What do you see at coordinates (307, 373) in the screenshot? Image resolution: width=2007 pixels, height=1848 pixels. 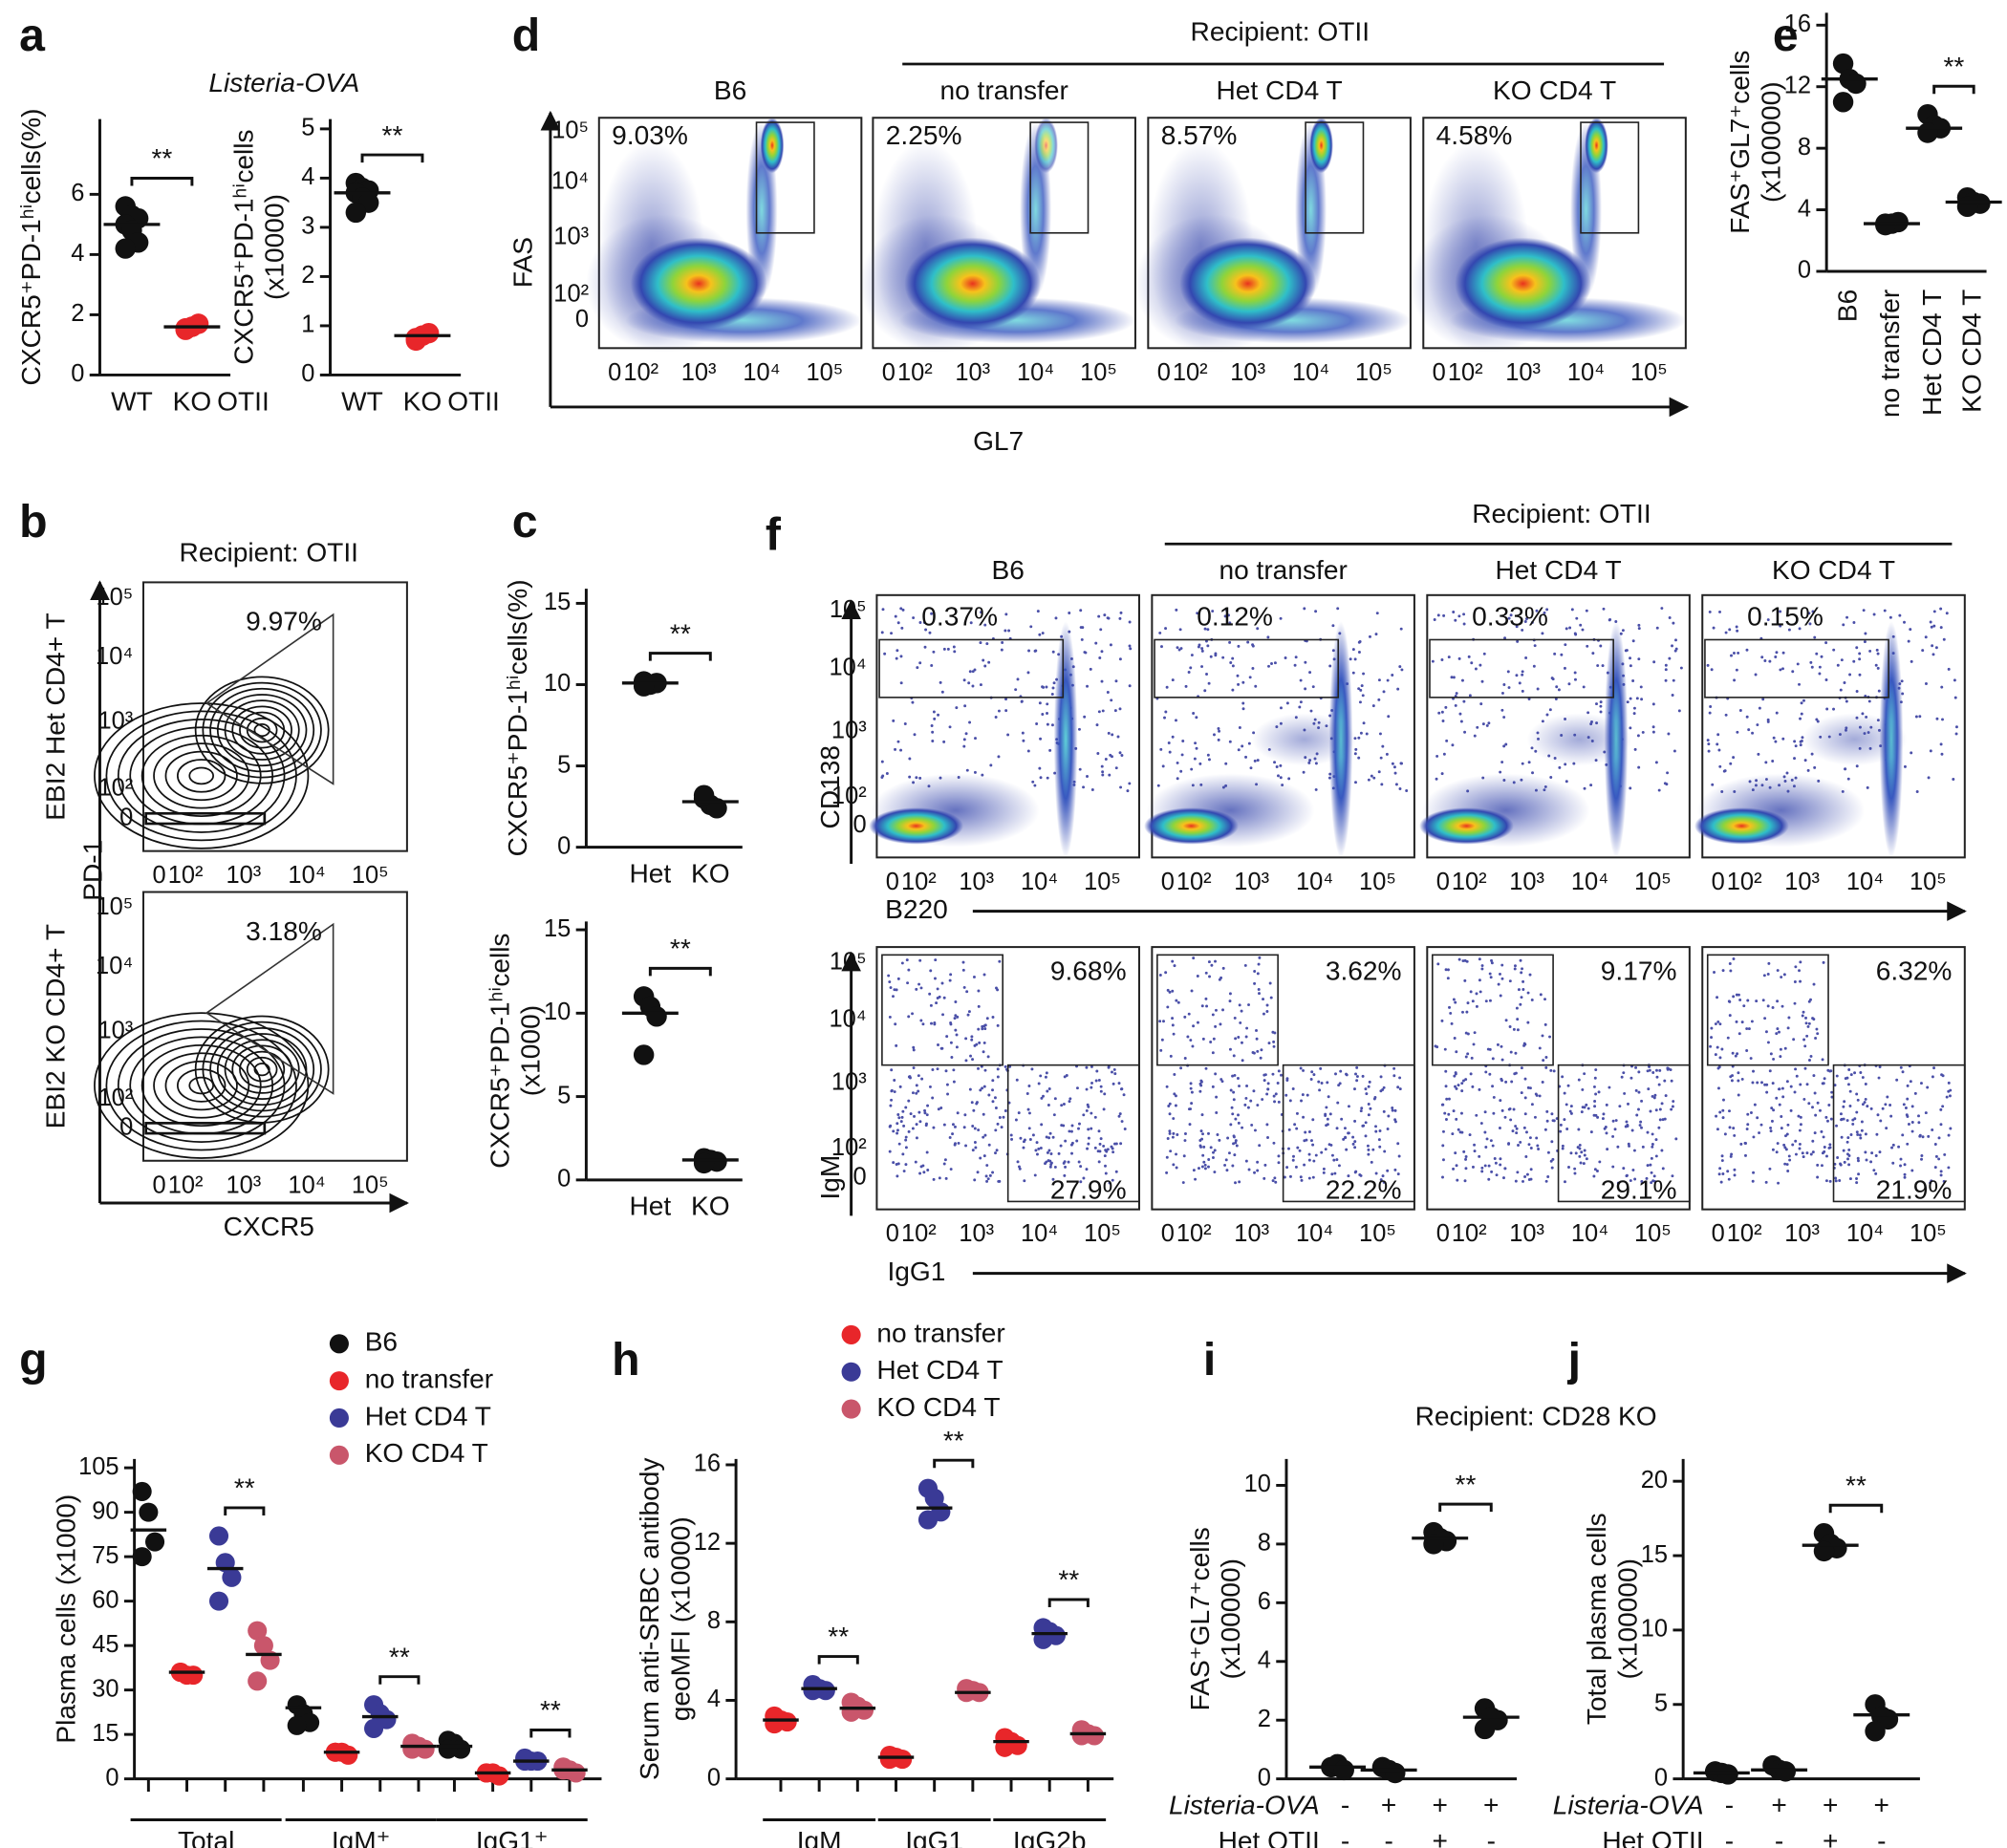 I see `y-tick-label: 0` at bounding box center [307, 373].